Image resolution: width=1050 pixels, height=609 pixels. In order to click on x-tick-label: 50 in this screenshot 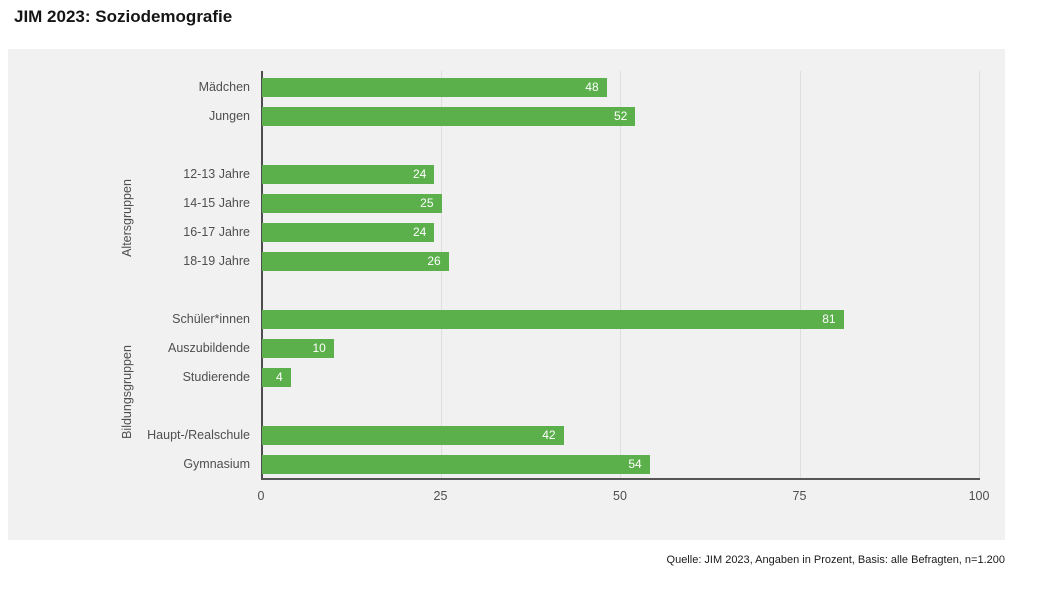, I will do `click(620, 496)`.